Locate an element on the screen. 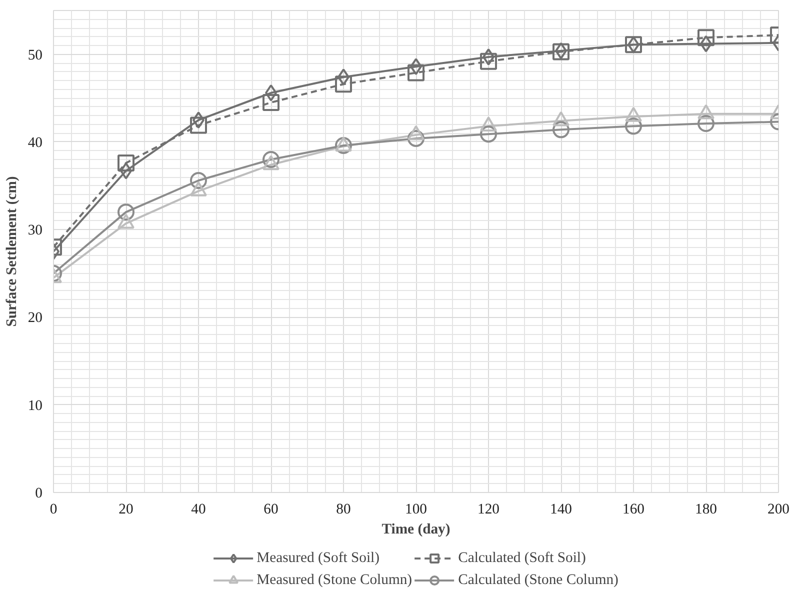  x-tick-label: 140 is located at coordinates (561, 510).